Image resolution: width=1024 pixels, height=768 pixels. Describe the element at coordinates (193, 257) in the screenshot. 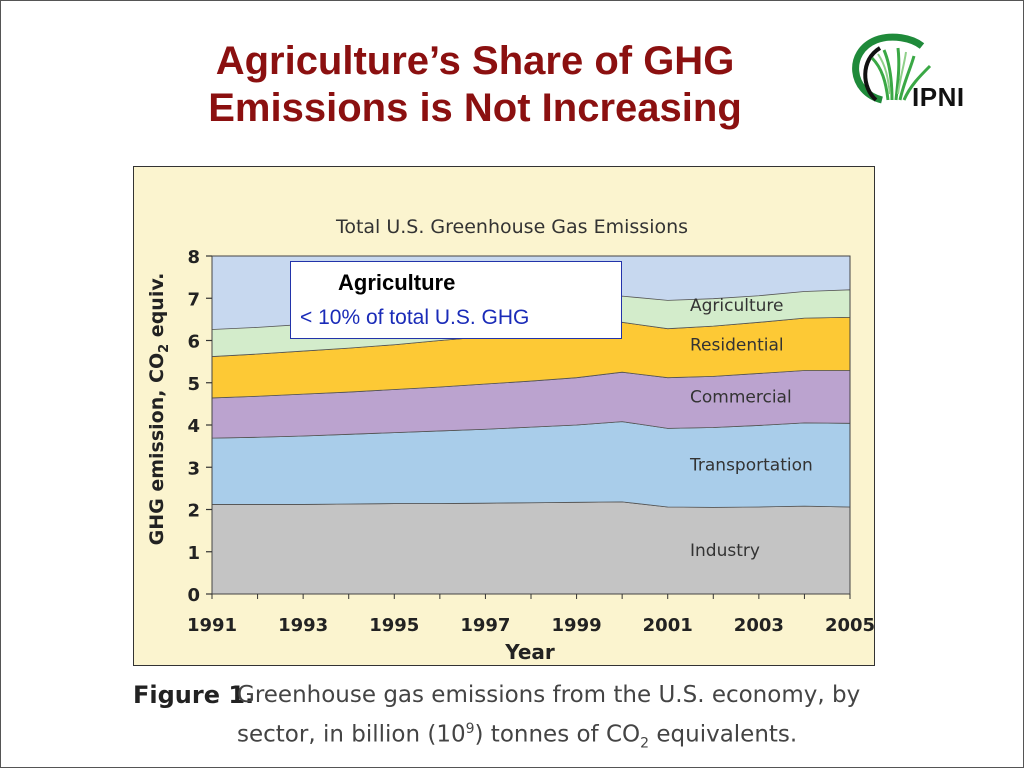

I see `y-tick-label: 8` at that location.